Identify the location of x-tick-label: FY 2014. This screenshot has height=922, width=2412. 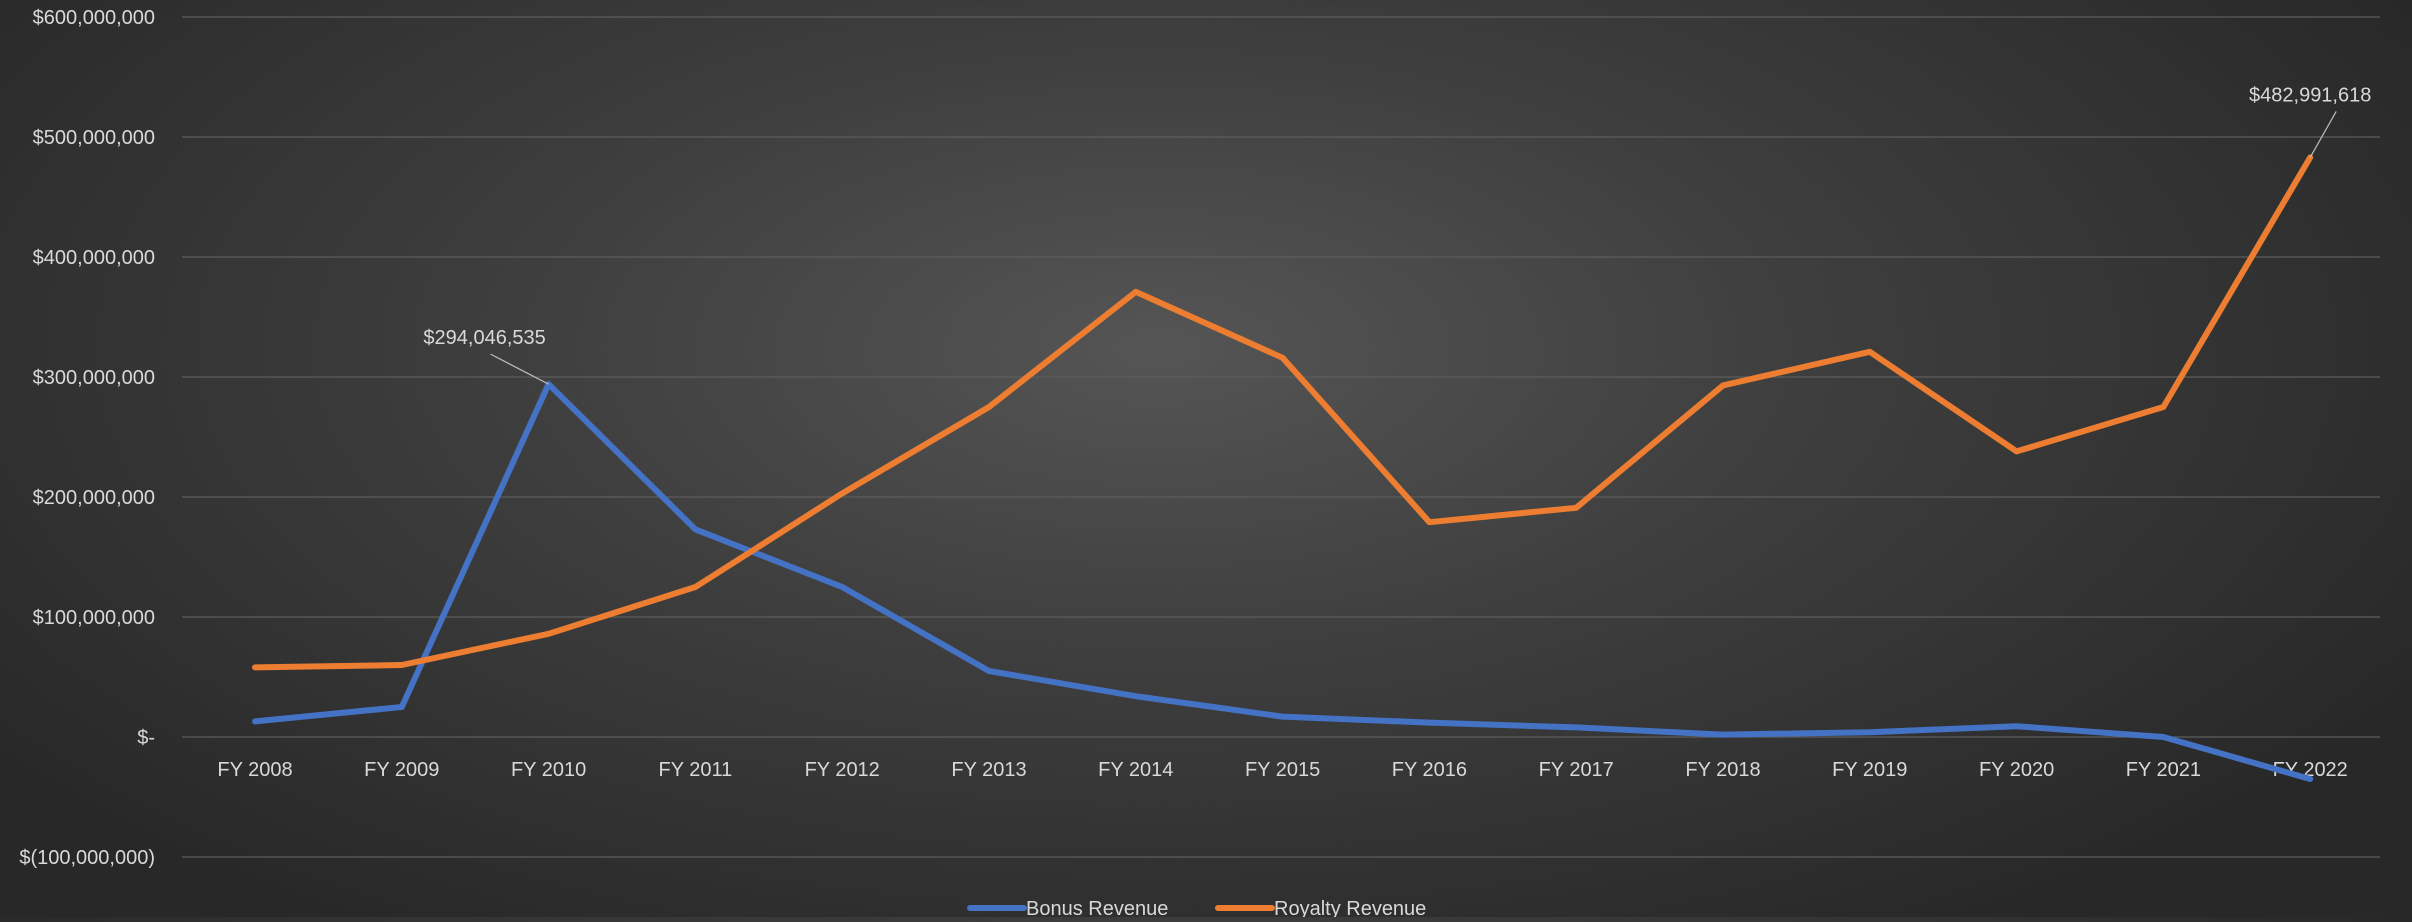
(1135, 770).